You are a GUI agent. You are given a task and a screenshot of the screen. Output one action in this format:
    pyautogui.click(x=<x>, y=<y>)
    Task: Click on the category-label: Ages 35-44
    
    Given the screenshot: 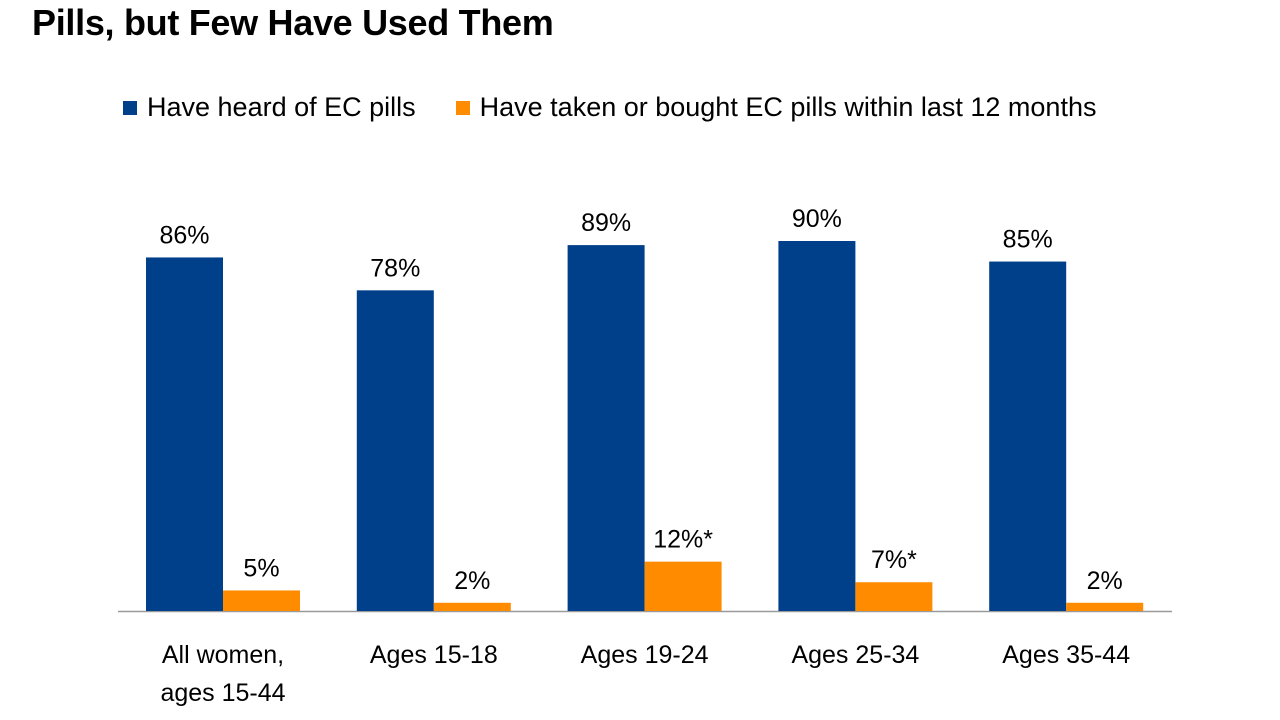 What is the action you would take?
    pyautogui.click(x=1066, y=655)
    